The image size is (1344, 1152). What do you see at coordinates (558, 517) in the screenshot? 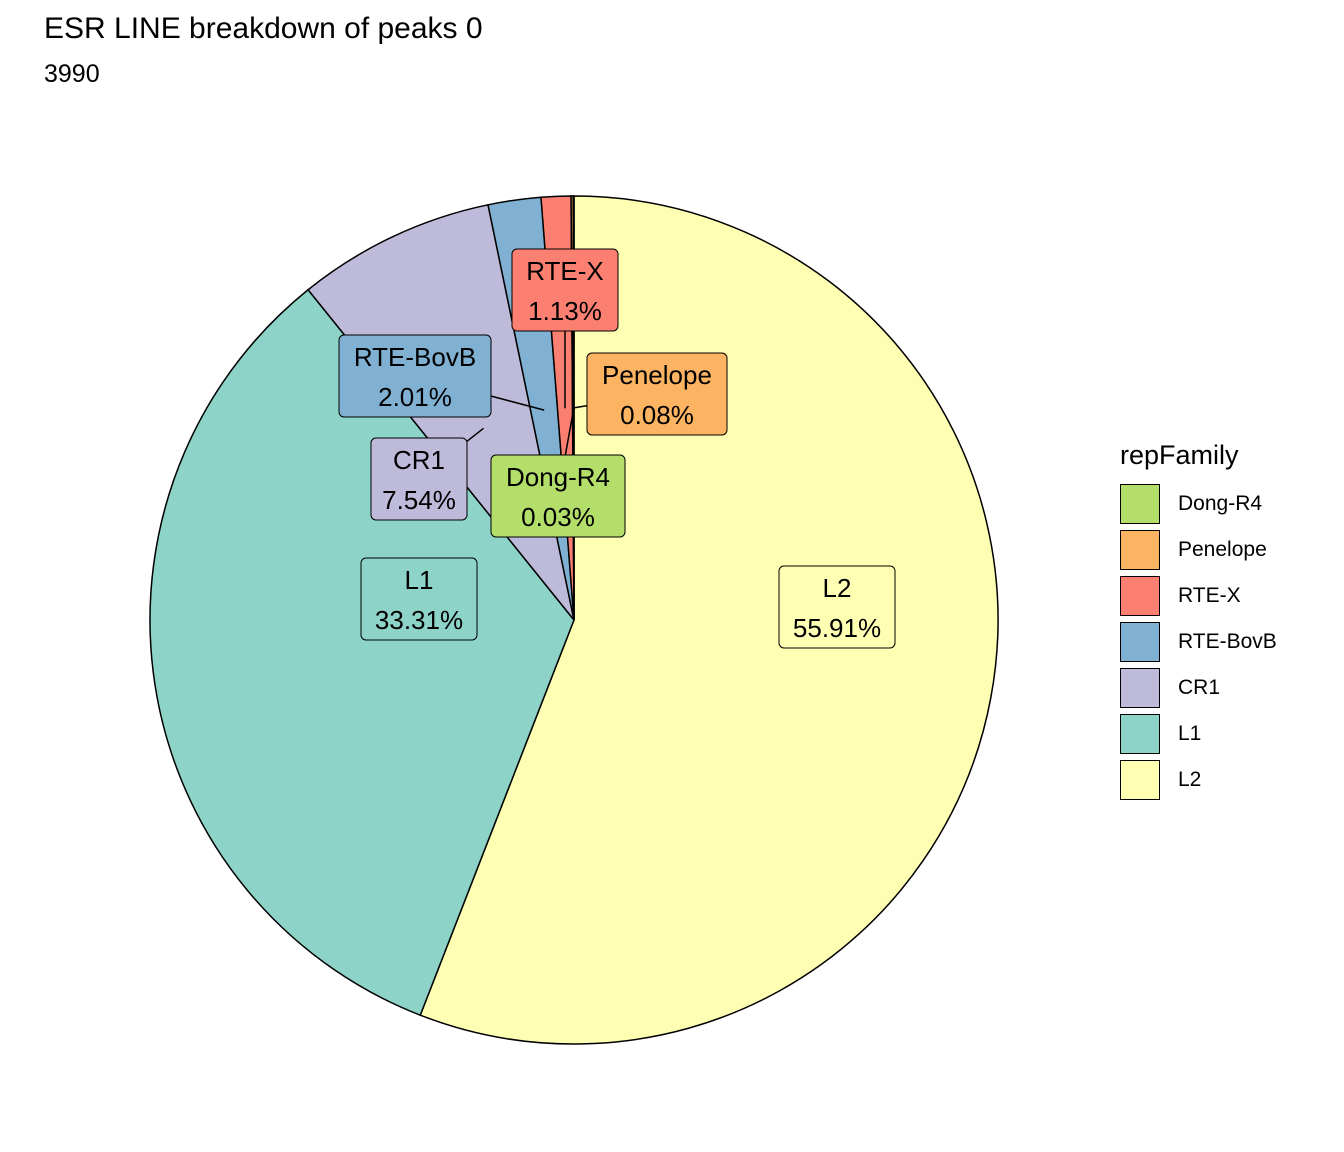
I see `slice-label-percent: 0.03%` at bounding box center [558, 517].